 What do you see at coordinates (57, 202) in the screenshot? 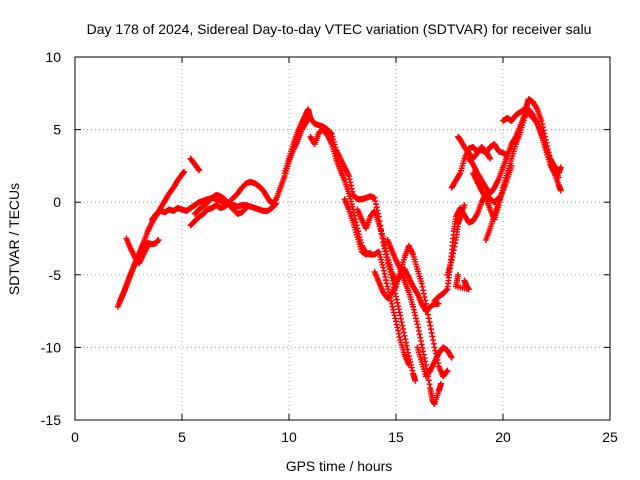
I see `y-tick-label: 0` at bounding box center [57, 202].